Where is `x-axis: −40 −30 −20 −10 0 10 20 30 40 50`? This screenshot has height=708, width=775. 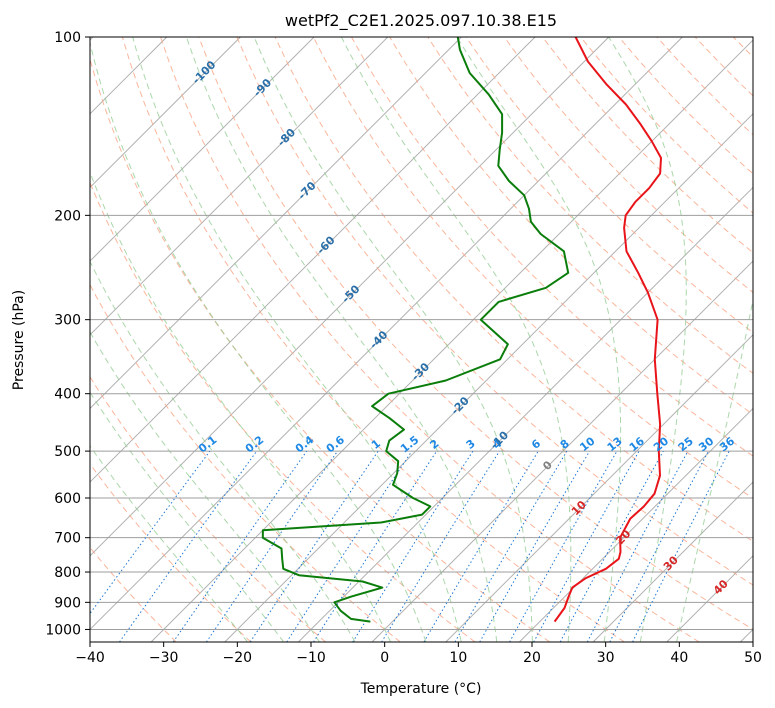 x-axis: −40 −30 −20 −10 0 10 20 30 40 50 is located at coordinates (418, 654).